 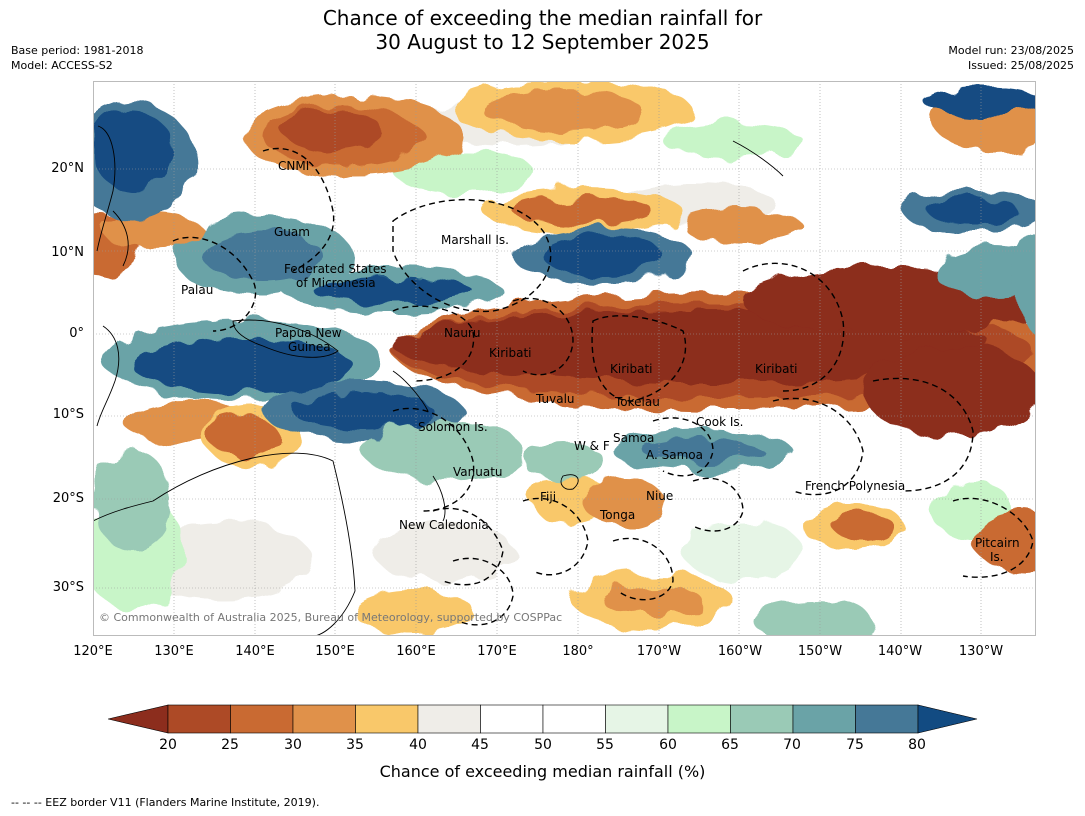 I want to click on label-fiji: Fiji, so click(x=548, y=497).